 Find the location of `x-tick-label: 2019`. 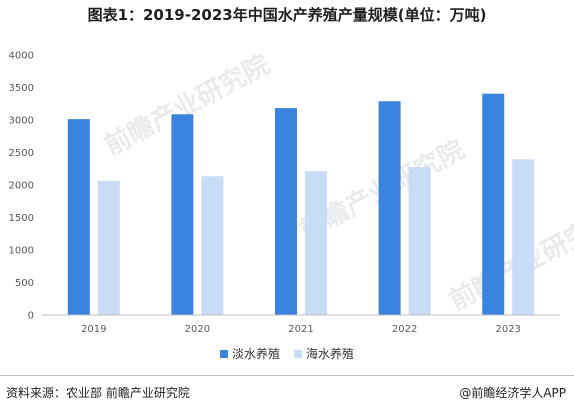

x-tick-label: 2019 is located at coordinates (93, 329).